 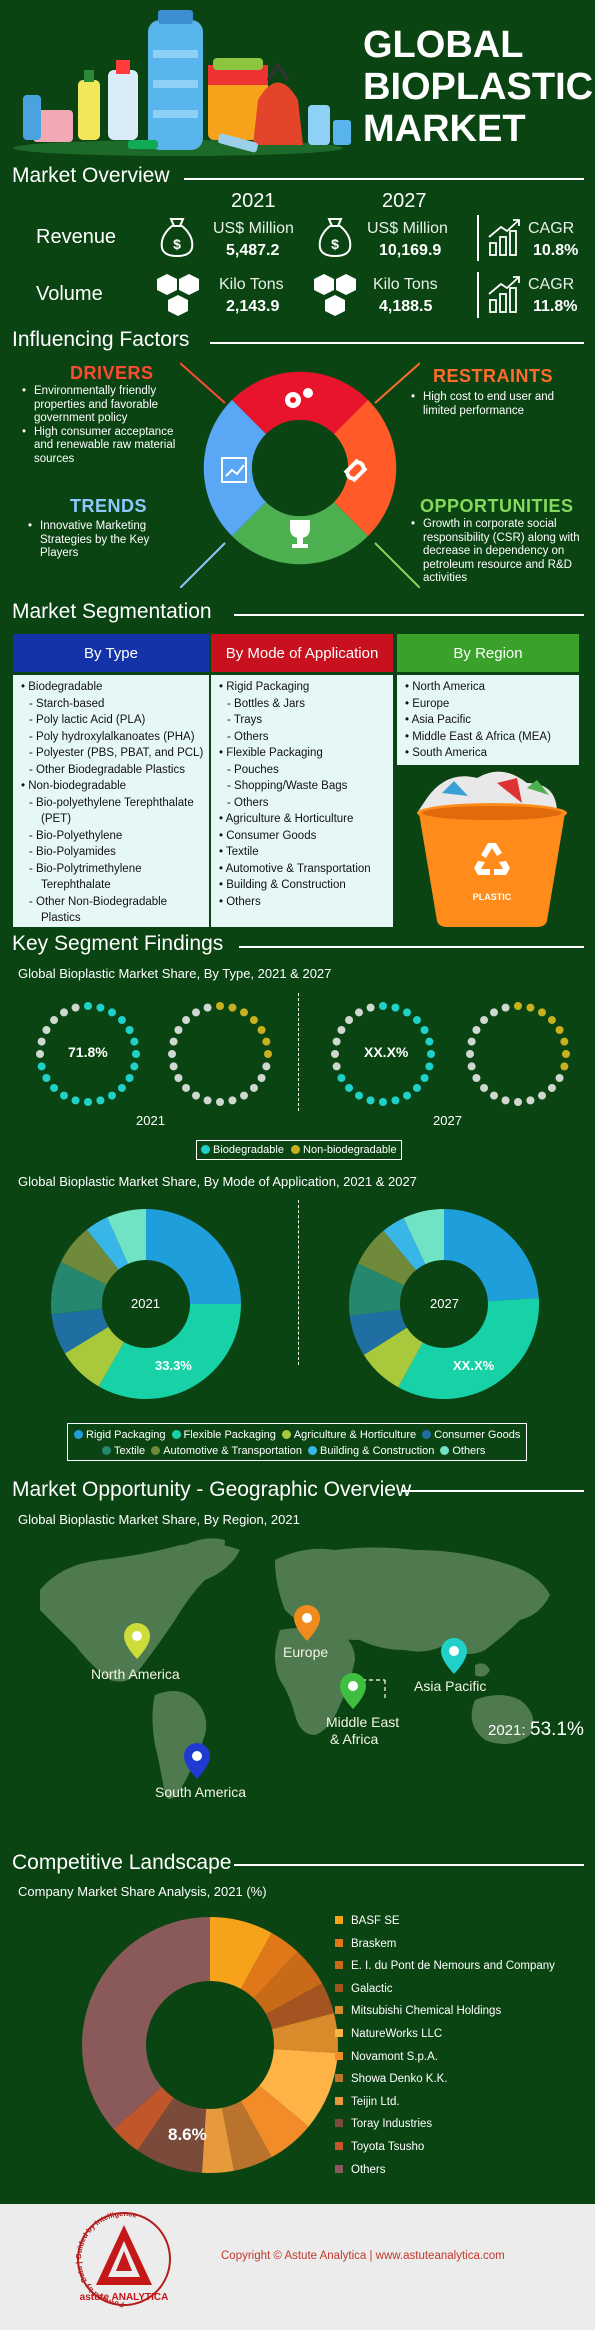 I want to click on geo-title: Market Opportunity - Geographic Overview, so click(x=212, y=1489).